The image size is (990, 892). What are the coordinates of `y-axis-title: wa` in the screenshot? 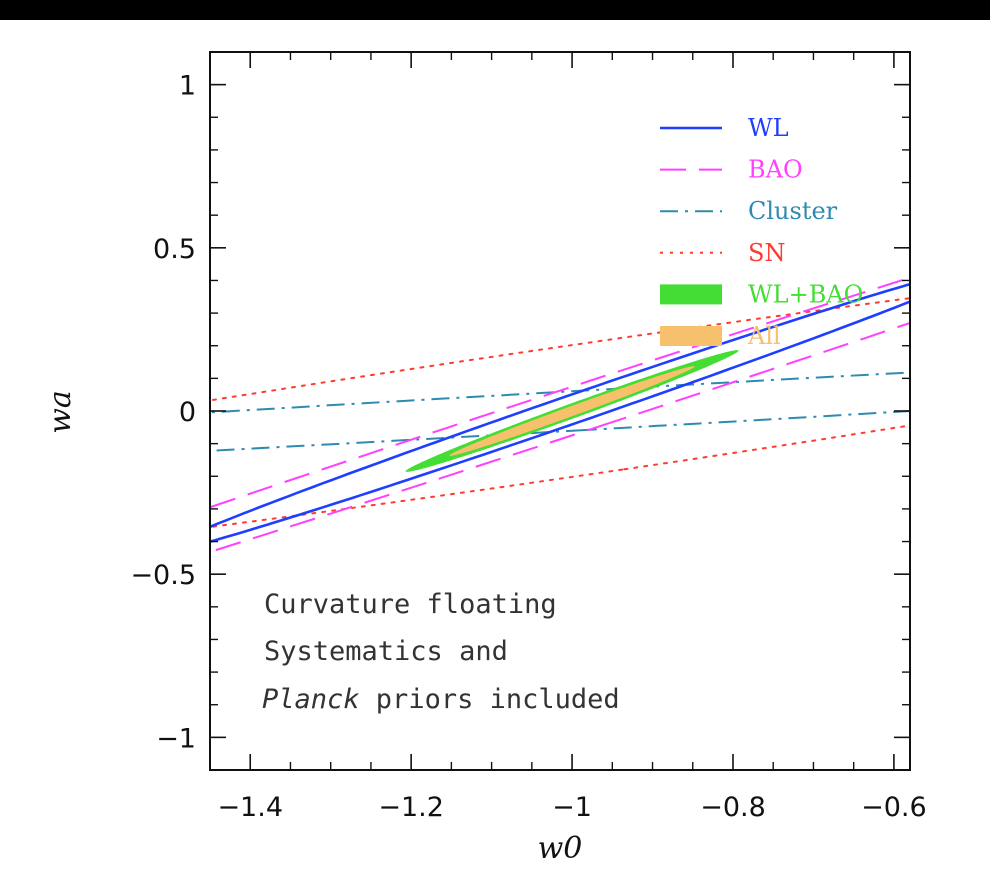 It's located at (60, 412).